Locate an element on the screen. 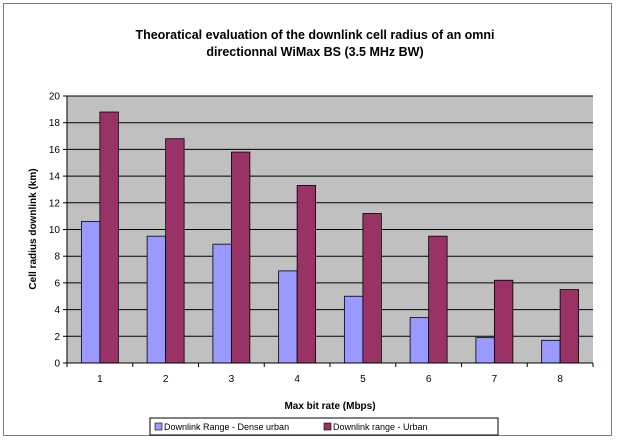  y-ticks: 0 2 4 6 8 10 12 14 16 18 20 is located at coordinates (58, 231).